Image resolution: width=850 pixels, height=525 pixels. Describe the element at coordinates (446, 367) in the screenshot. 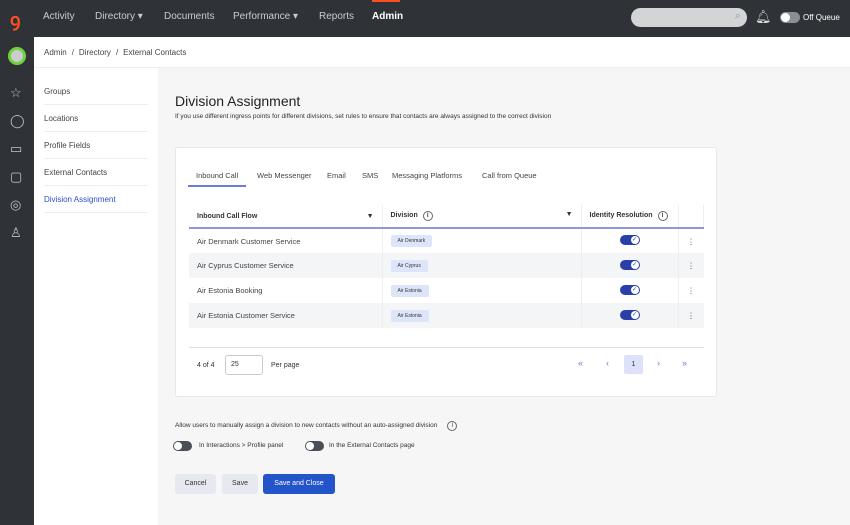

I see `pagination: 4 of 4 25 Per page « ‹ 1 › »` at that location.